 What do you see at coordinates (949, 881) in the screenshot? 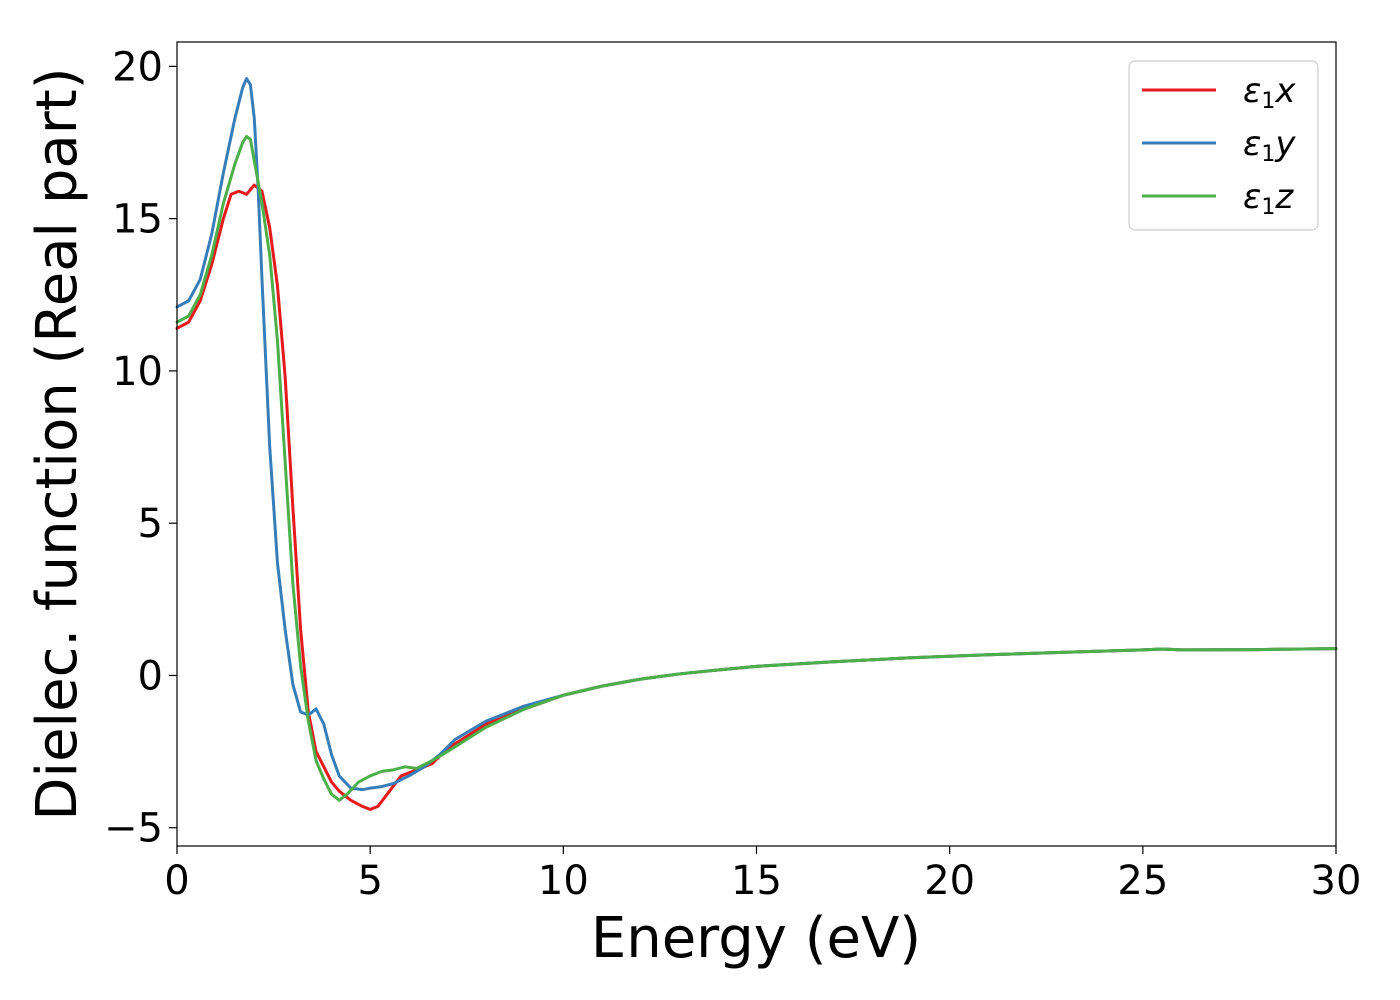
I see `x-tick-label: 20` at bounding box center [949, 881].